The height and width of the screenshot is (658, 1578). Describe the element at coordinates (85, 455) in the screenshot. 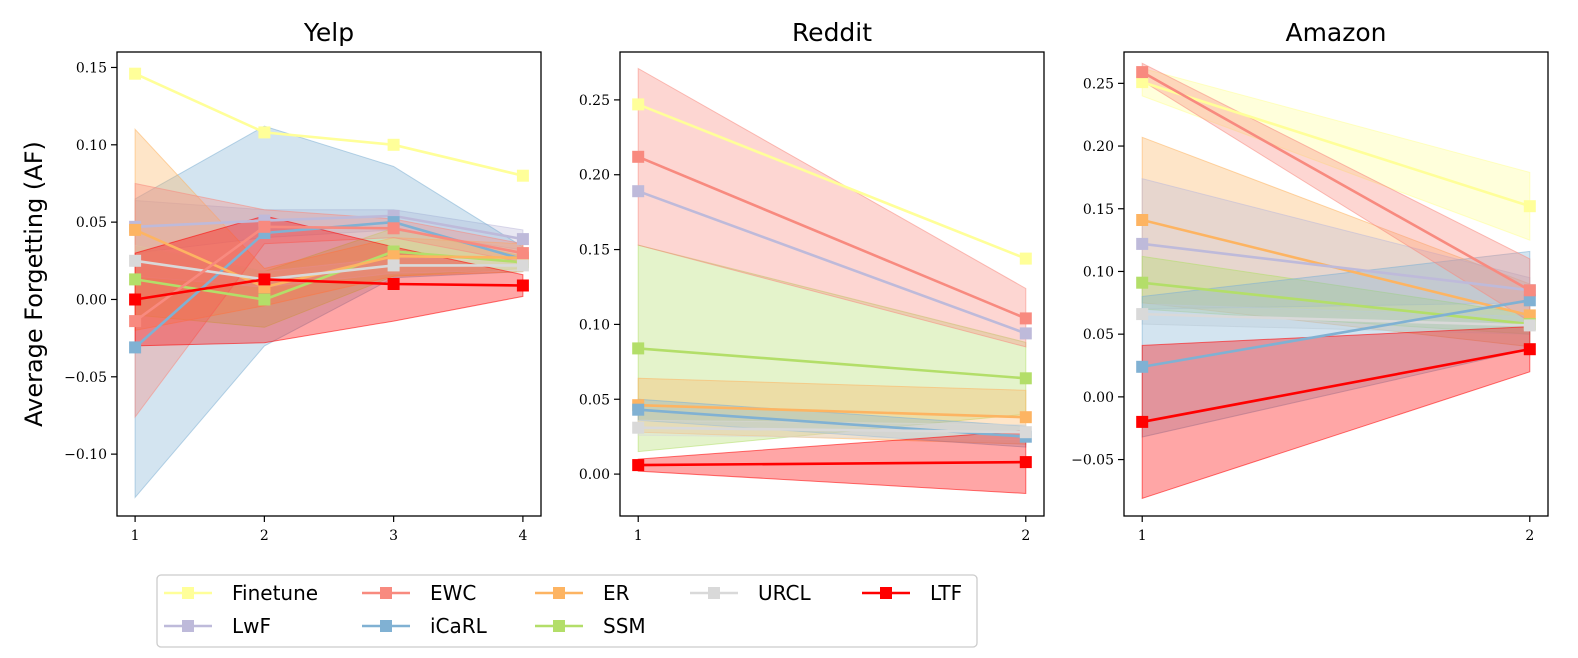

I see `y-tick-label-yelp-0: −0.10` at that location.